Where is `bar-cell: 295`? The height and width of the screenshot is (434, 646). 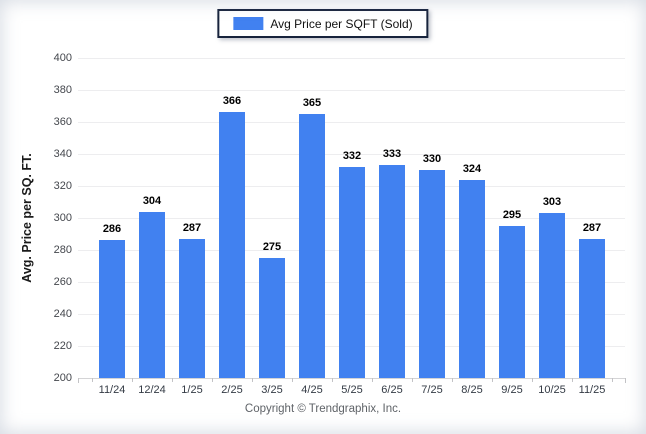 bar-cell: 295 is located at coordinates (512, 218).